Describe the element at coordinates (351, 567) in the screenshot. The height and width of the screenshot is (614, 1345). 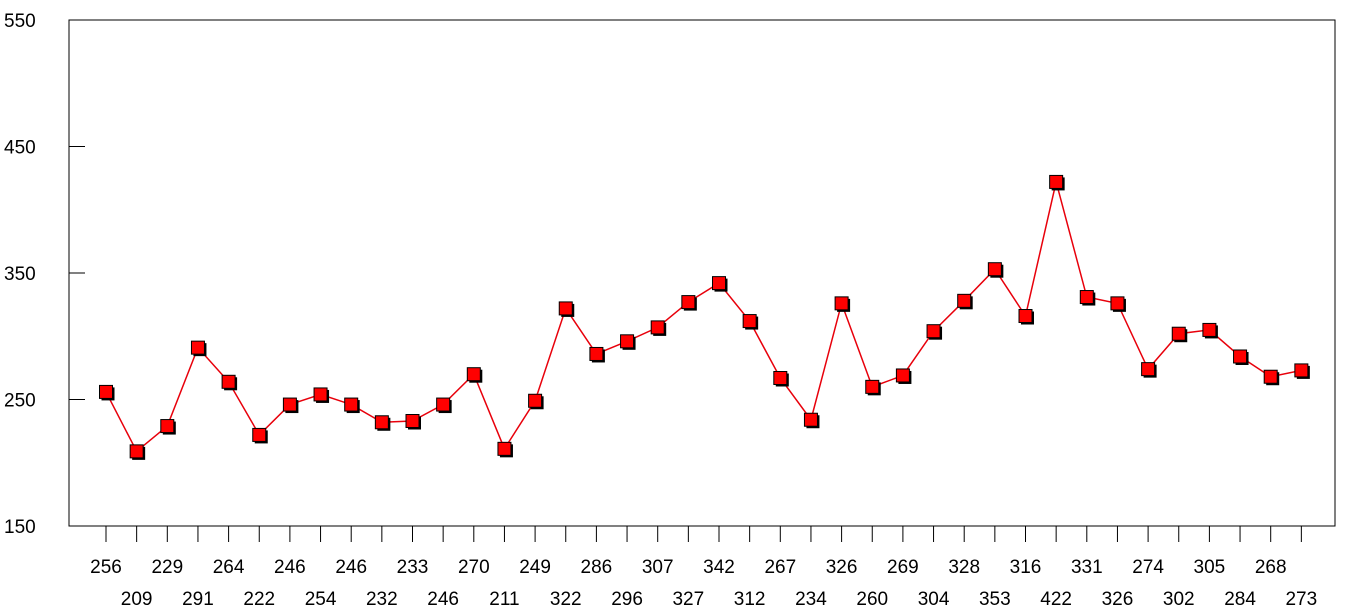
I see `x-tick-label-8: 246` at that location.